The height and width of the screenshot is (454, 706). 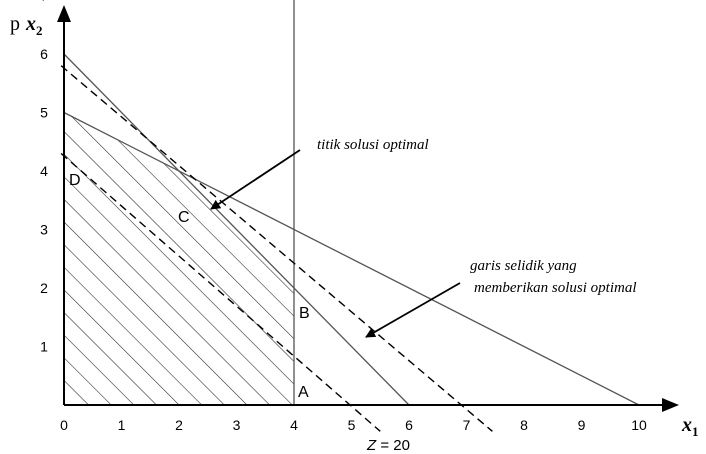 What do you see at coordinates (523, 266) in the screenshot?
I see `optimal-line-note-line1: garis selidik yang` at bounding box center [523, 266].